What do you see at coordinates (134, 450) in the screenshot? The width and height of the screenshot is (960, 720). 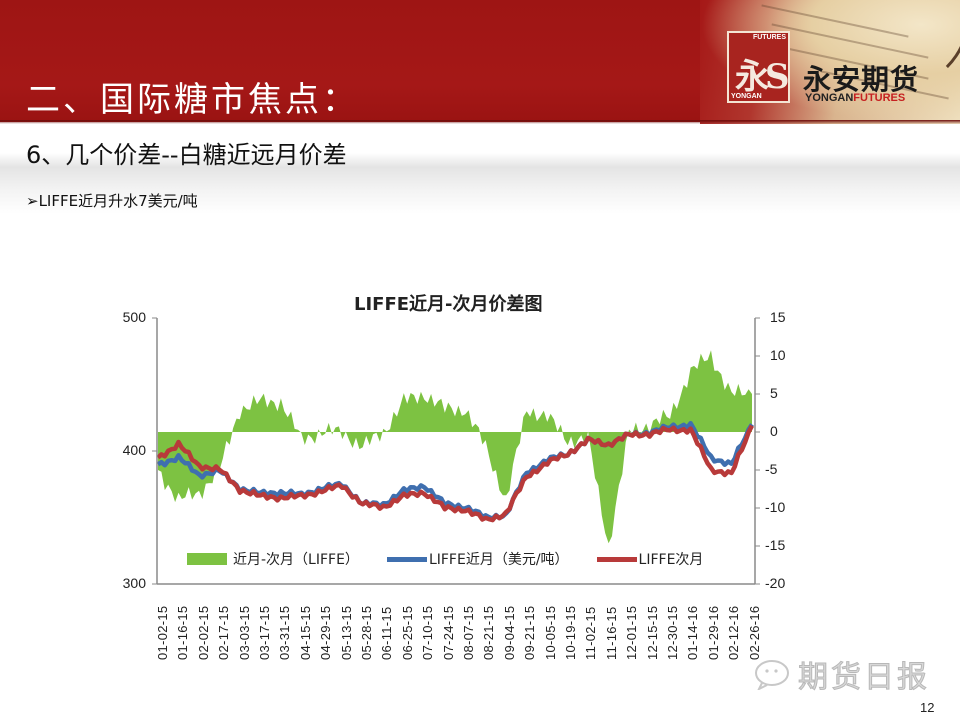 I see `y-tick-label: 400` at bounding box center [134, 450].